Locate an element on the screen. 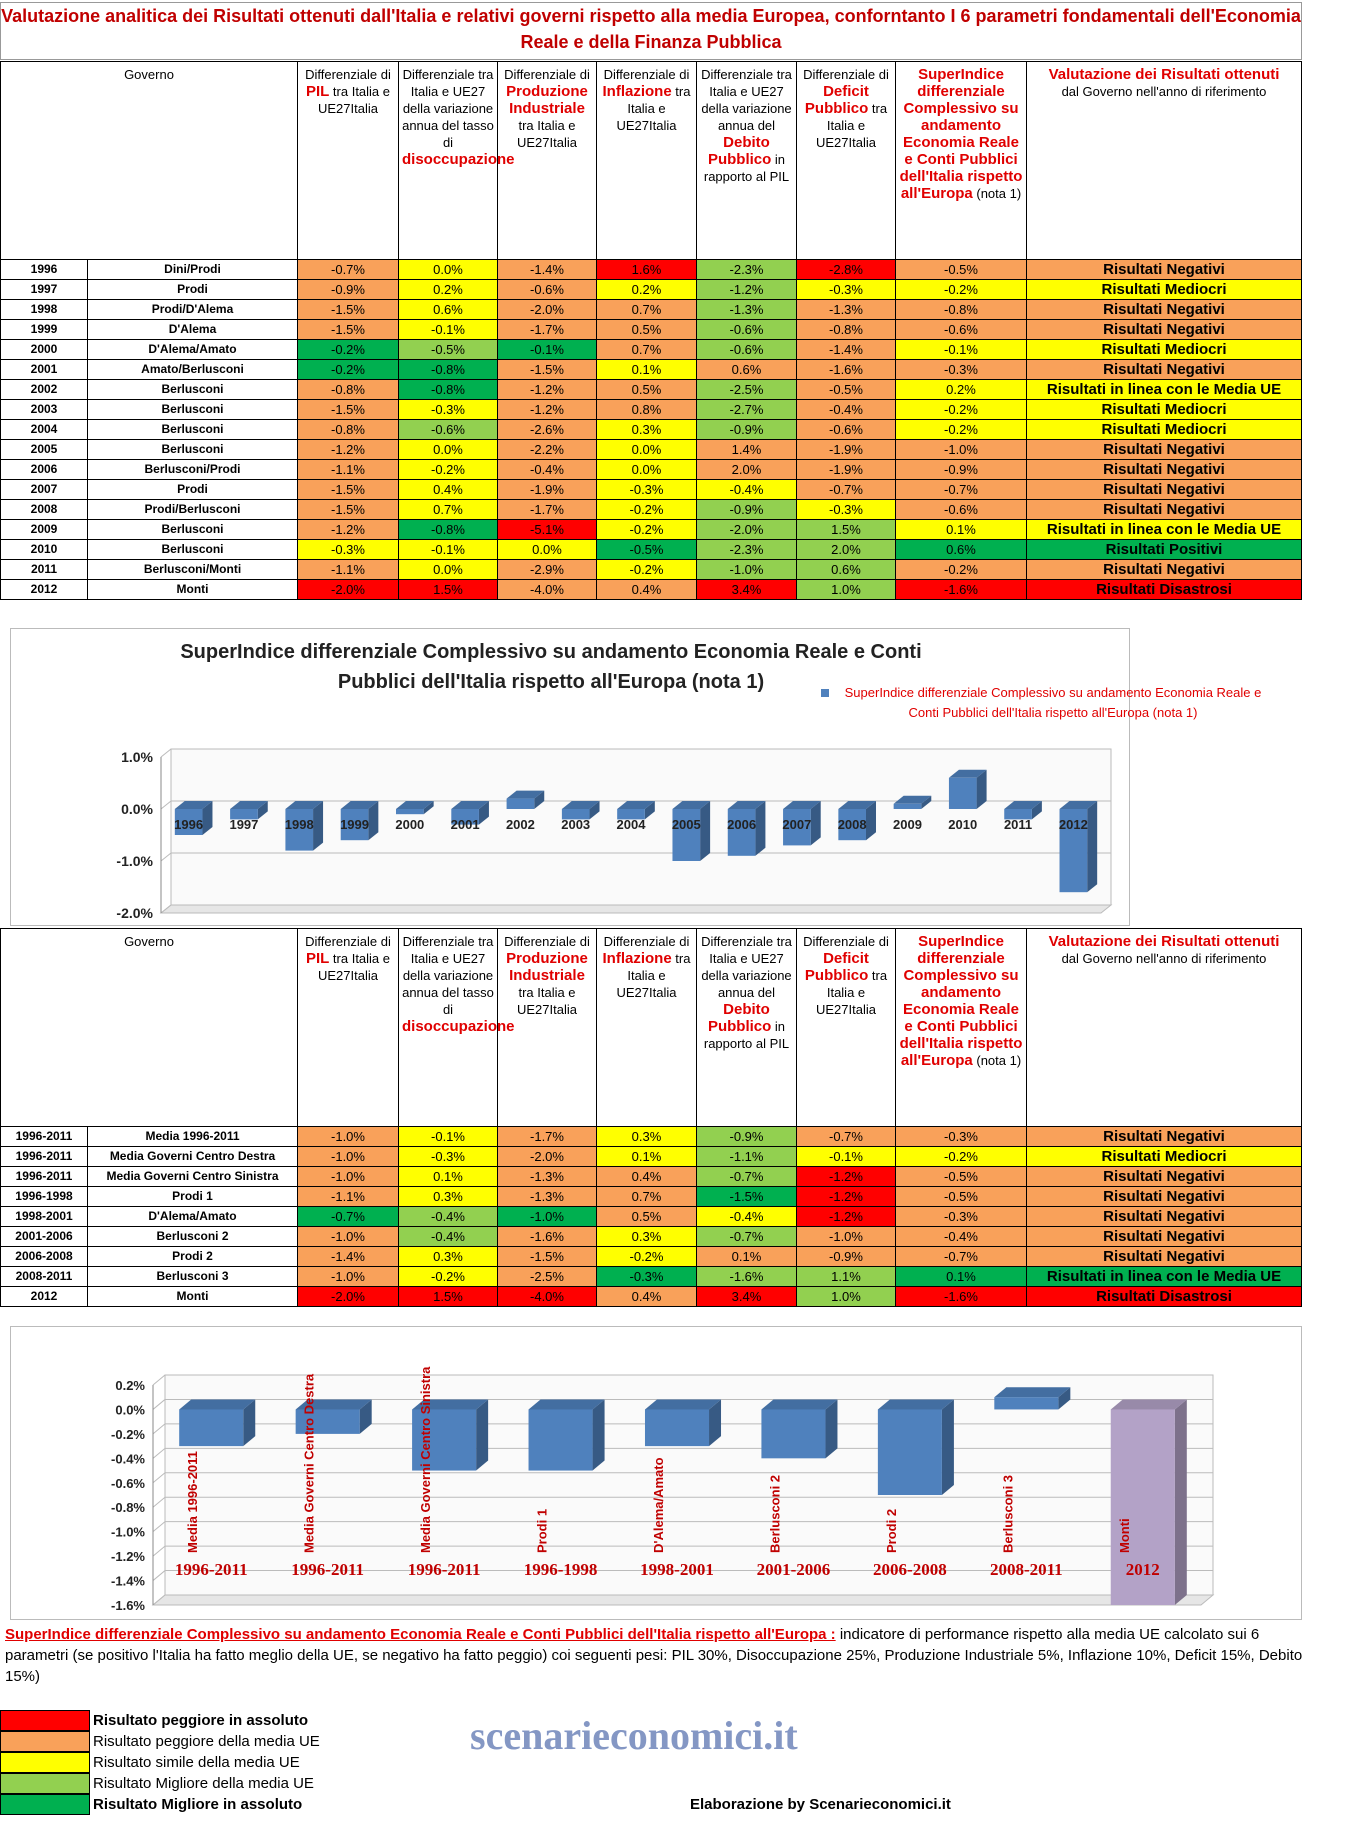 The height and width of the screenshot is (1836, 1366). value-cell: -1.5% is located at coordinates (348, 309).